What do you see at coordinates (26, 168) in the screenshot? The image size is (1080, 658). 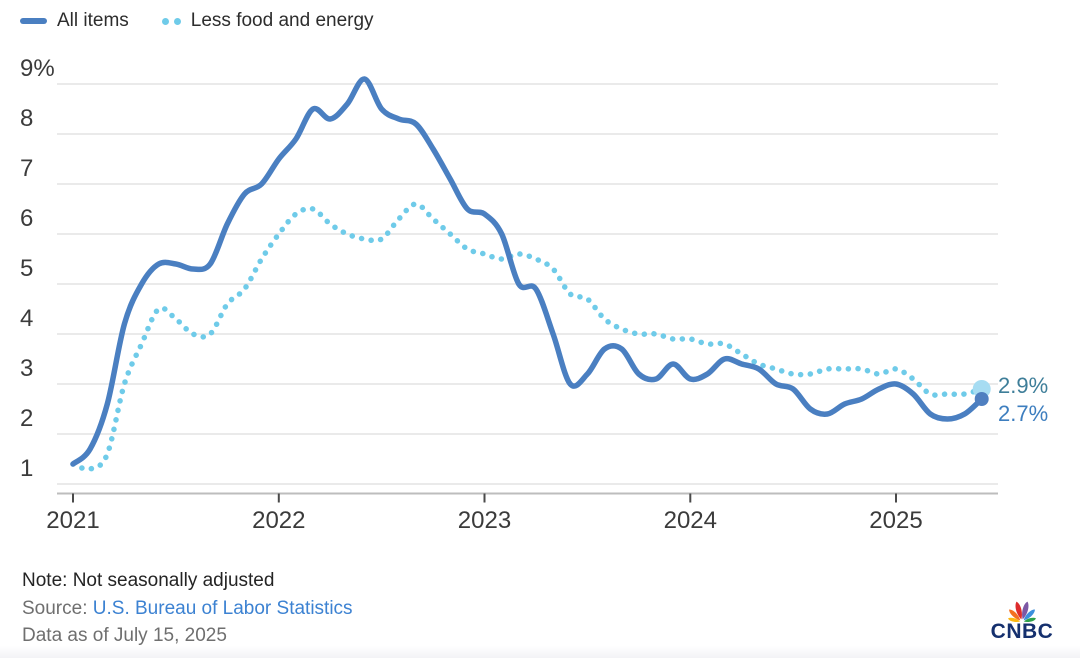 I see `y-tick-label: 7` at bounding box center [26, 168].